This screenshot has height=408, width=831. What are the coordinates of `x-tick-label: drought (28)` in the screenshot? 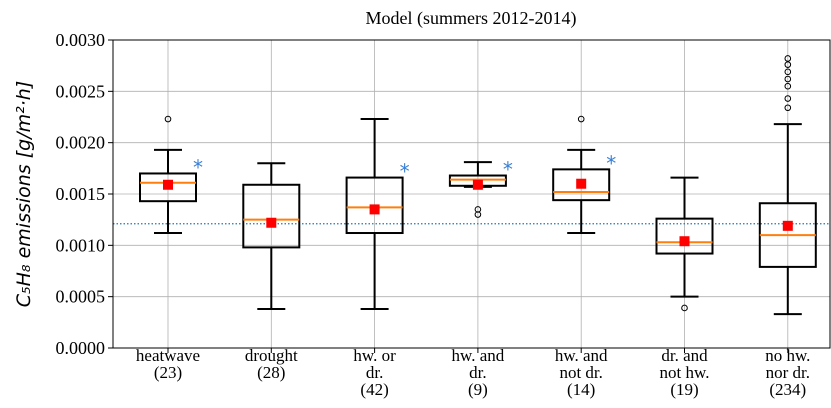 It's located at (271, 364).